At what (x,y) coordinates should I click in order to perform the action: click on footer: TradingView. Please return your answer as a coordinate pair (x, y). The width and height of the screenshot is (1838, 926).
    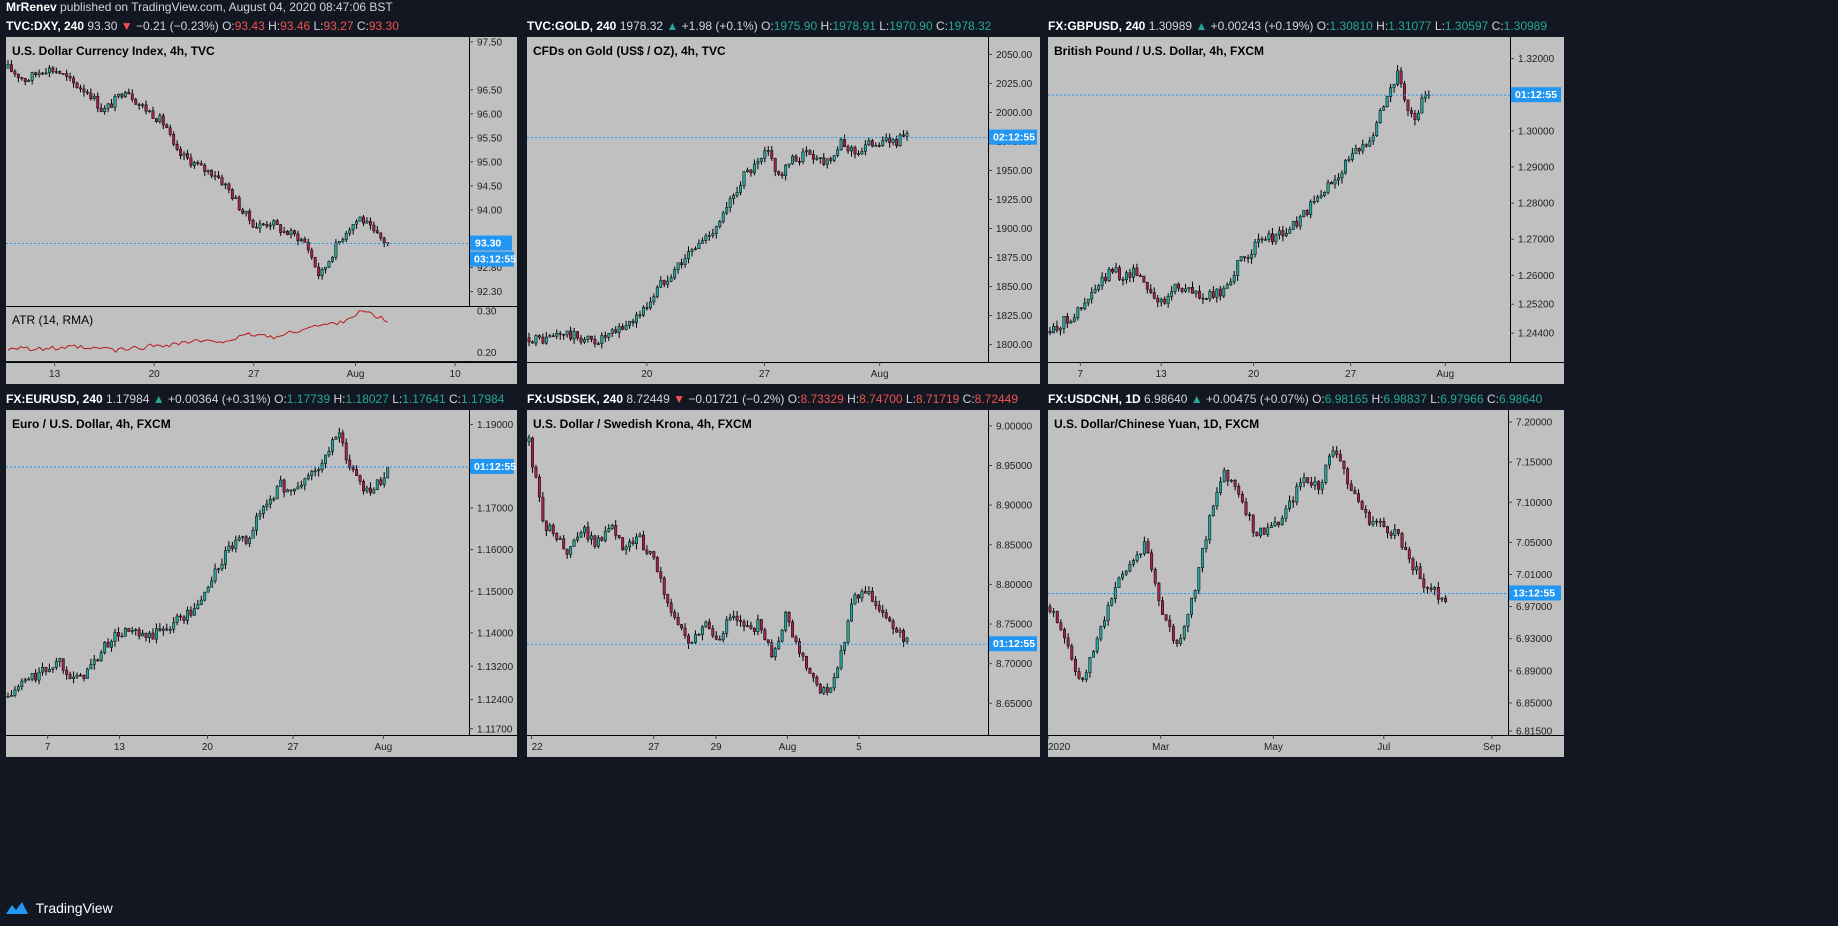
    Looking at the image, I should click on (59, 908).